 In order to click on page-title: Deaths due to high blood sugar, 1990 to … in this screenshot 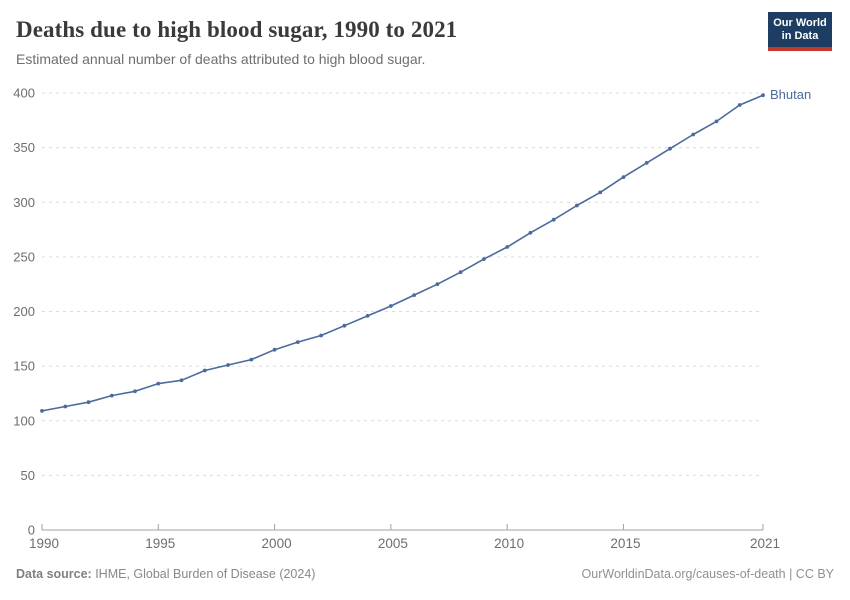, I will do `click(237, 29)`.